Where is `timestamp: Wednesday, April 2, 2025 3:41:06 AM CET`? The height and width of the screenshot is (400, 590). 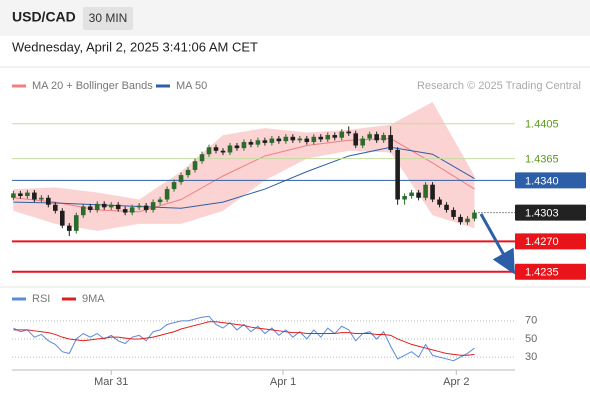 timestamp: Wednesday, April 2, 2025 3:41:06 AM CET is located at coordinates (135, 46).